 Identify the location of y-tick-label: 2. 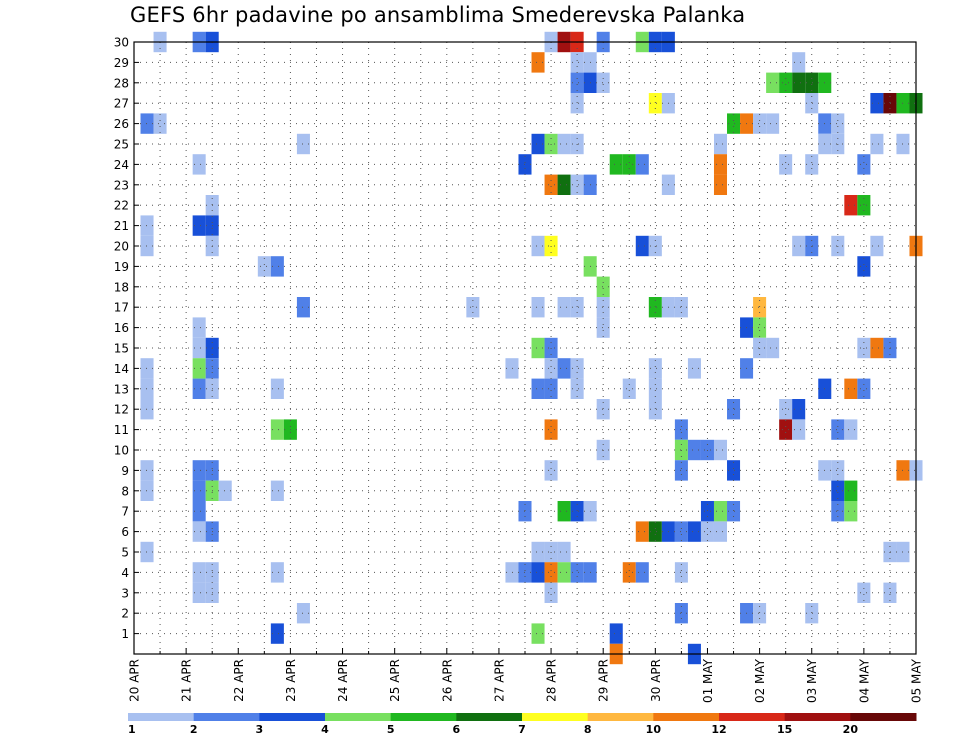
(125, 614).